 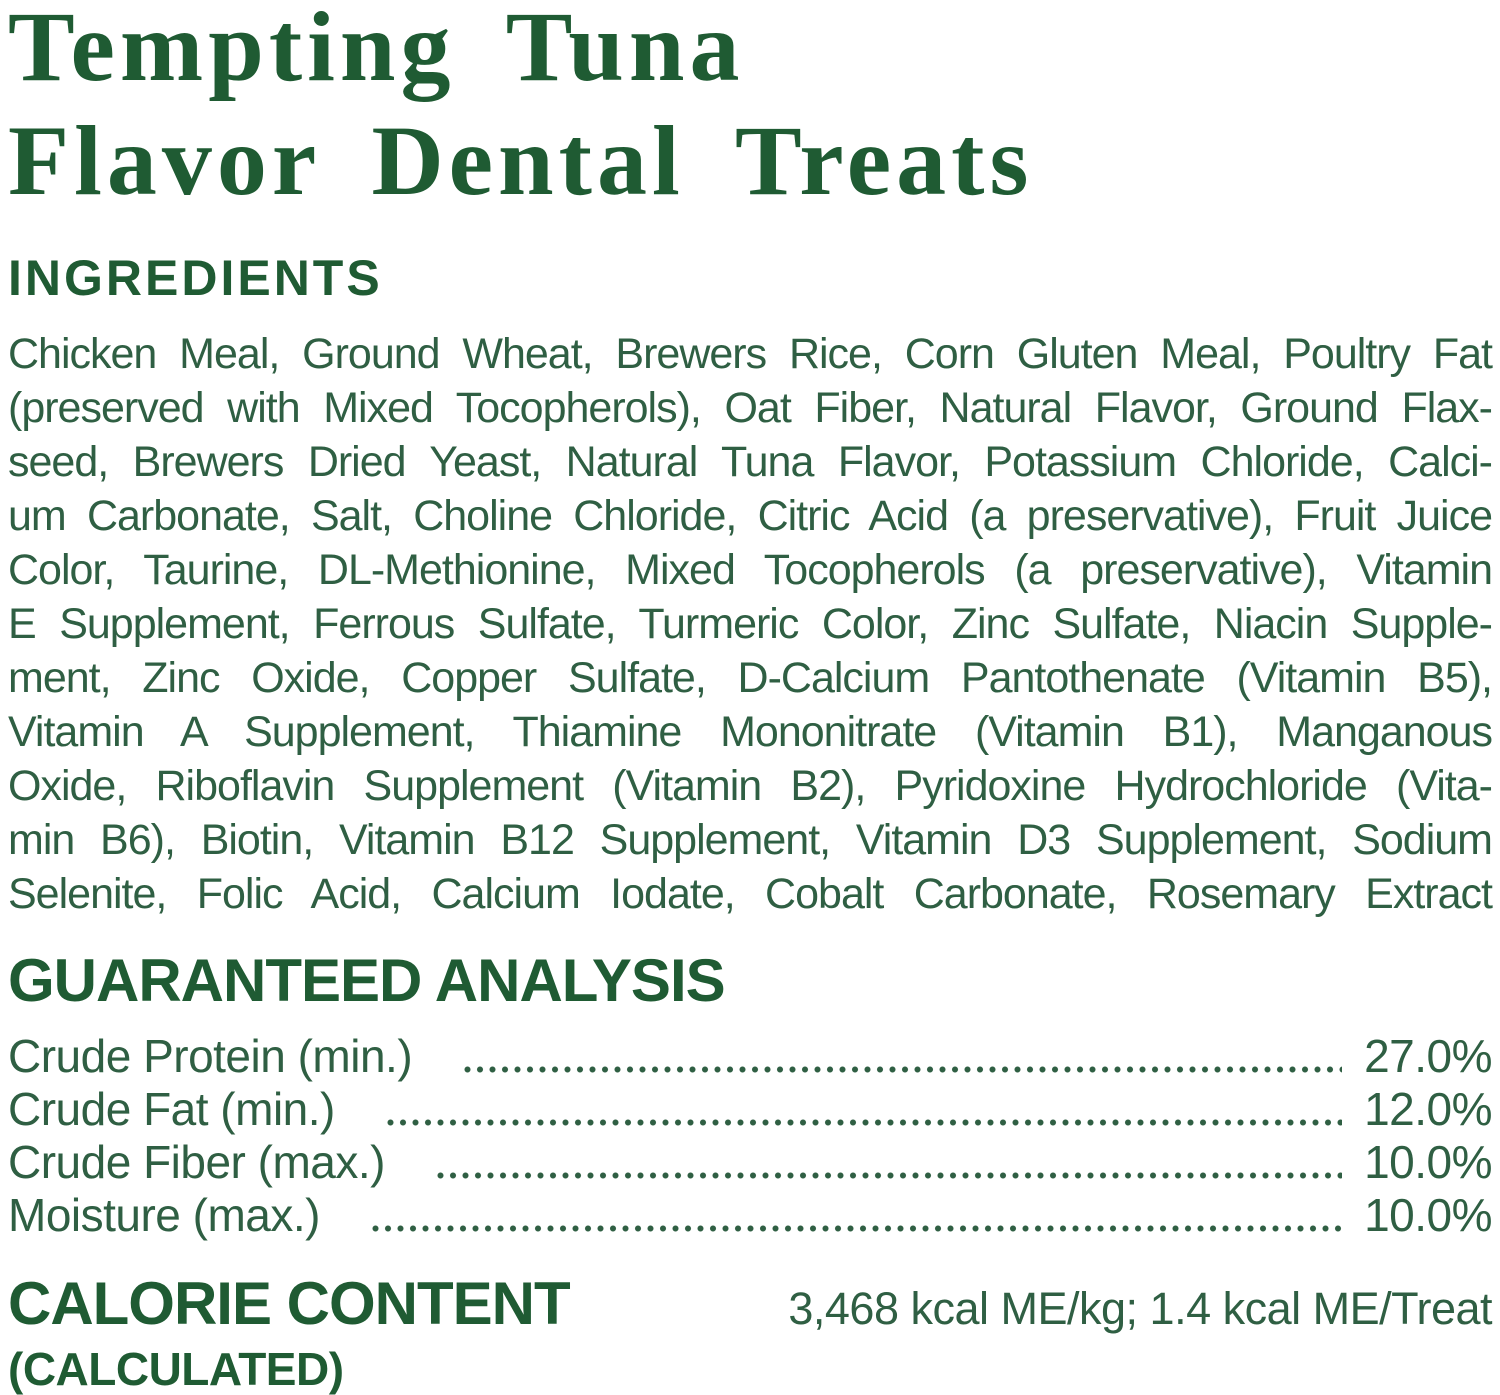 I want to click on product-title-line-1: Tempting Tuna, so click(x=376, y=51).